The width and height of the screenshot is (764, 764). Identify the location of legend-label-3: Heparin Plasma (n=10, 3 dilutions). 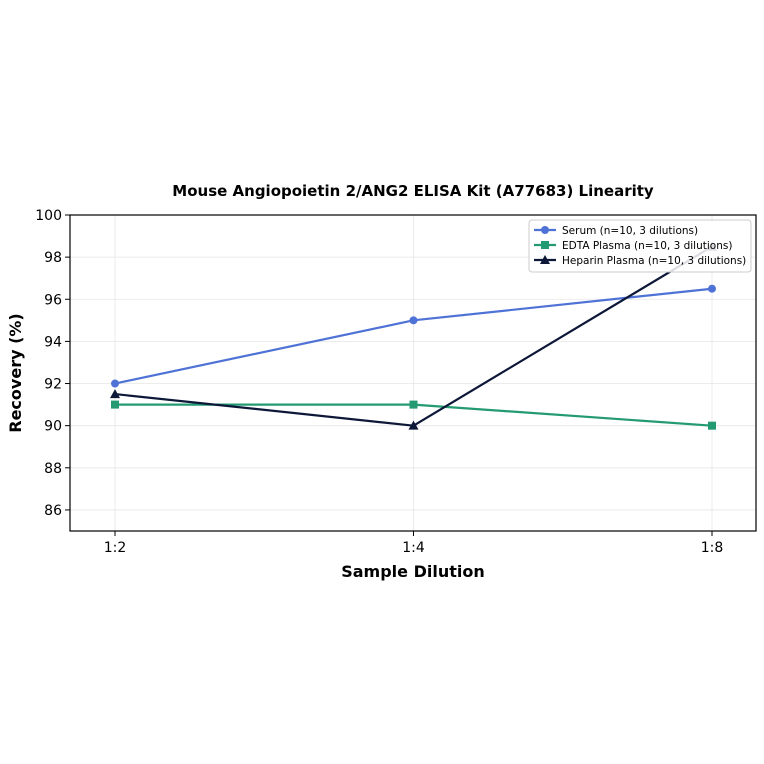
(654, 261).